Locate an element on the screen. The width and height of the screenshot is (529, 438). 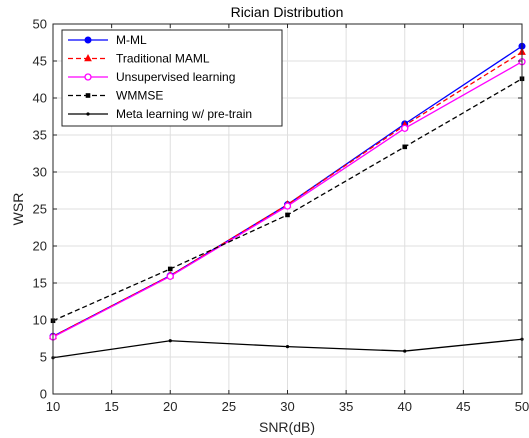
y-tick-label: 5 is located at coordinates (43, 357).